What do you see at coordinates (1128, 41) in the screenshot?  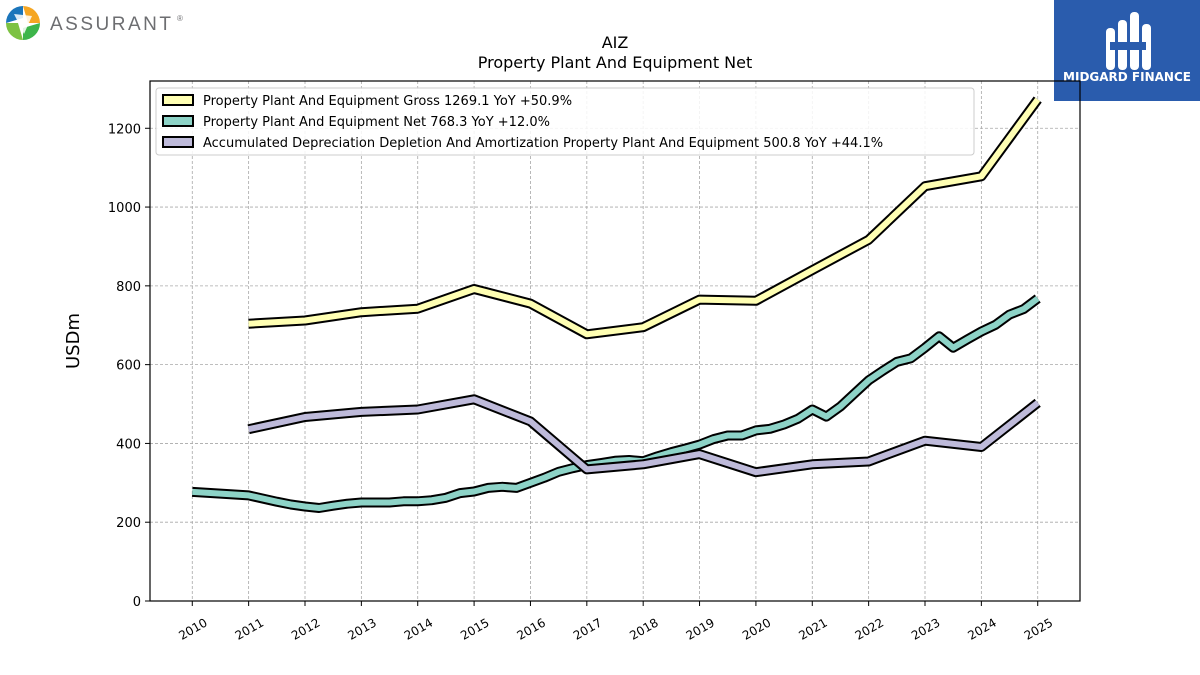 I see `midgard-emblem-icon` at bounding box center [1128, 41].